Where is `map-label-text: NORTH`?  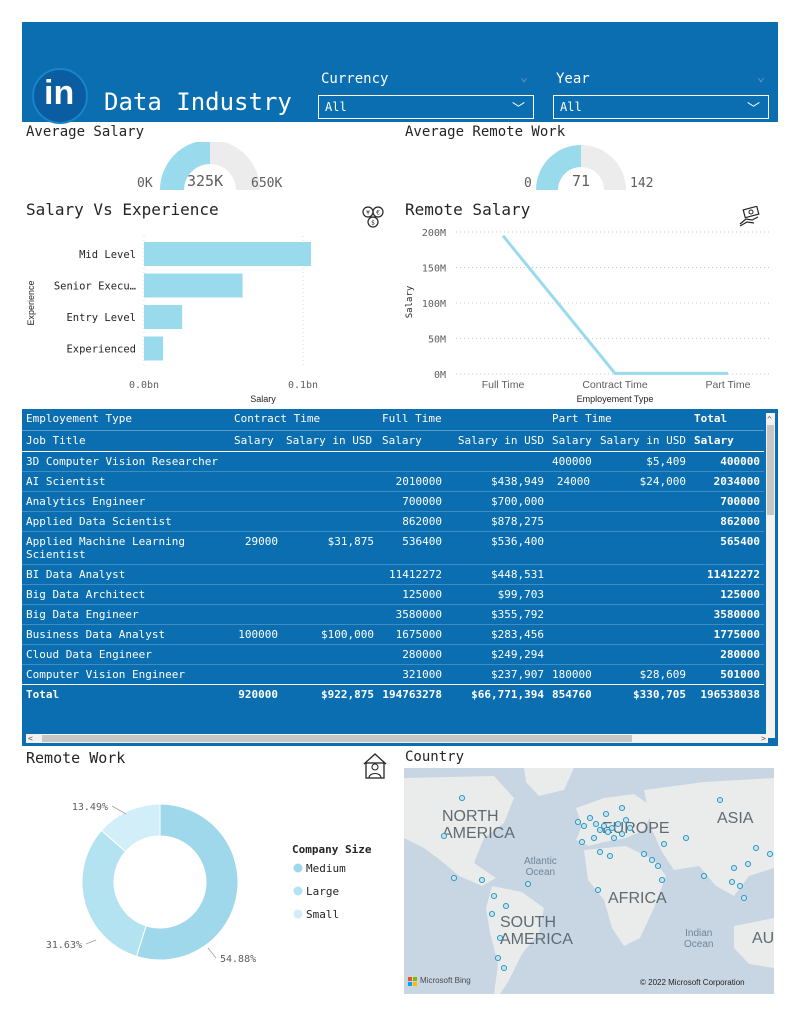
map-label-text: NORTH is located at coordinates (470, 816).